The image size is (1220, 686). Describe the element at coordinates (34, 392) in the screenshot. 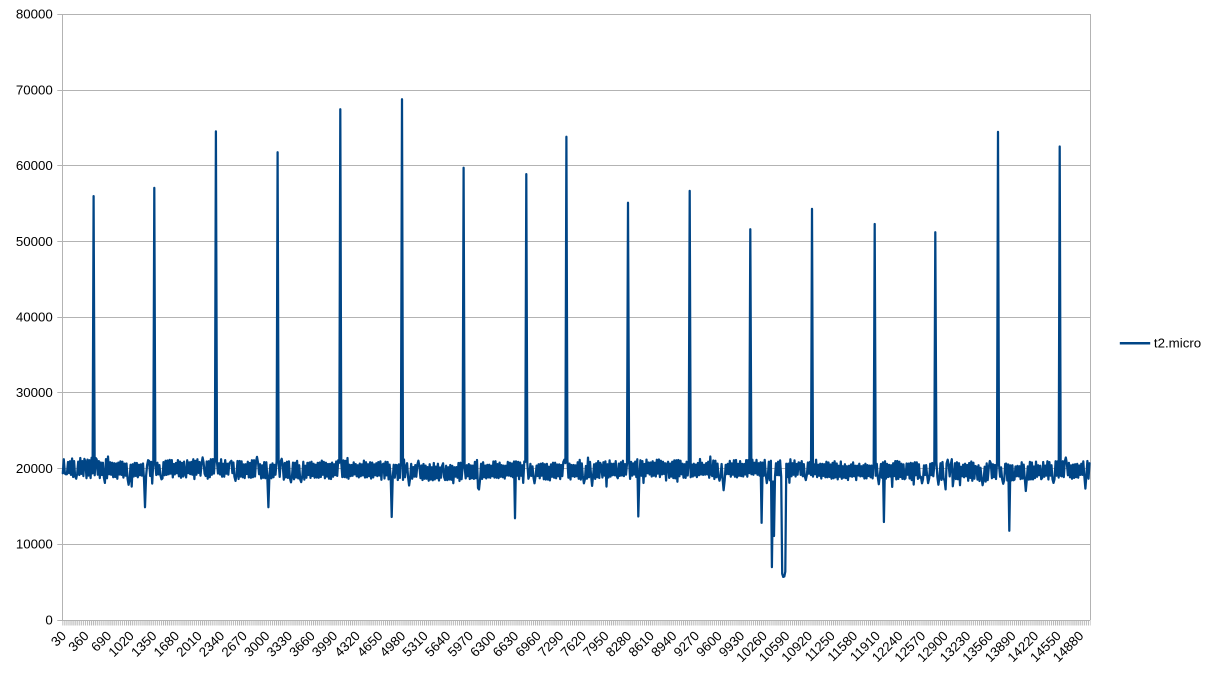

I see `svg-text: 30000` at that location.